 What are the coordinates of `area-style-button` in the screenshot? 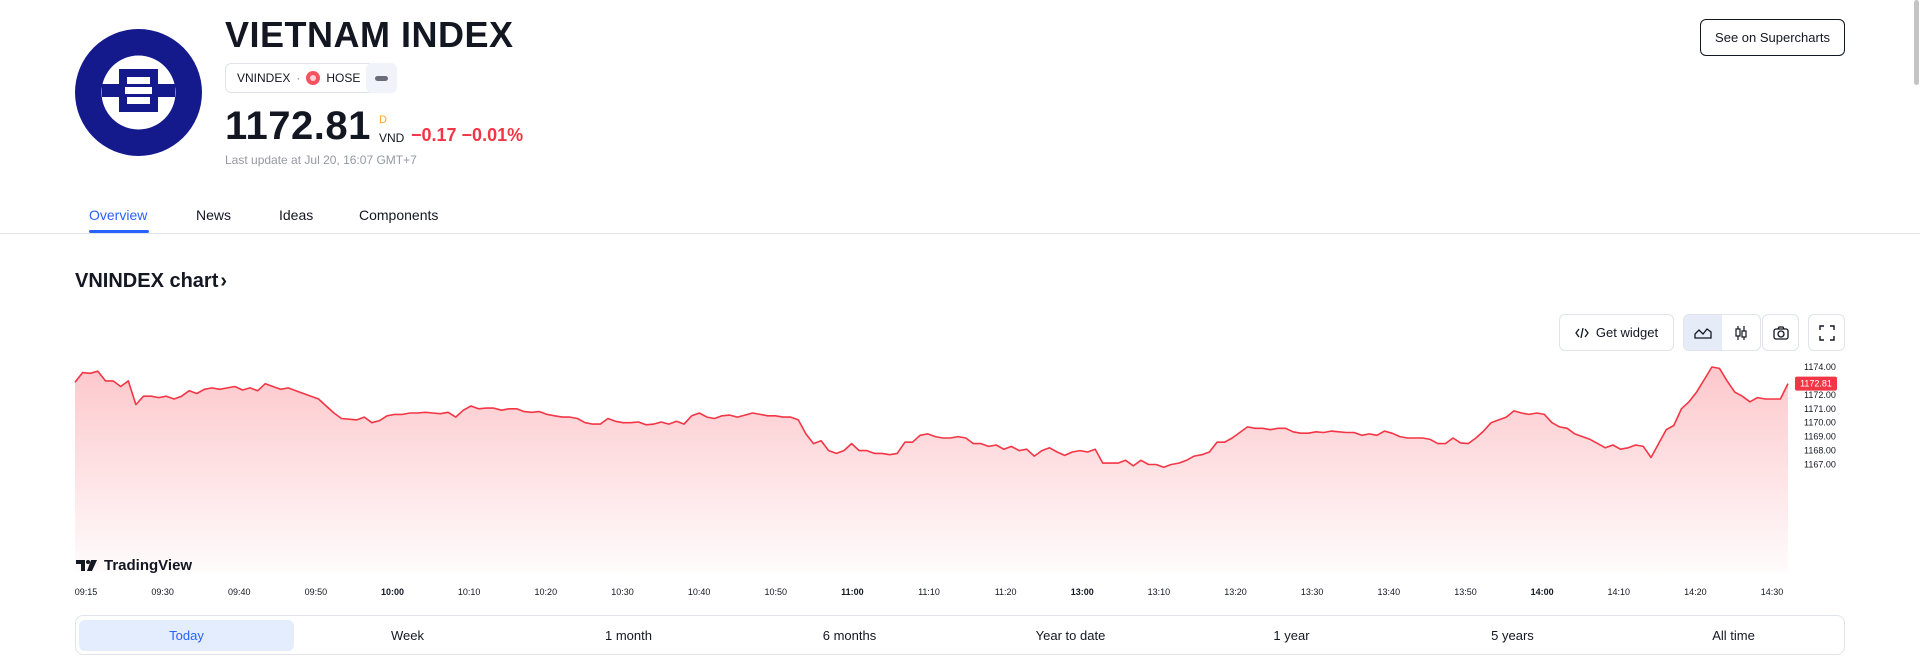 It's located at (1703, 332).